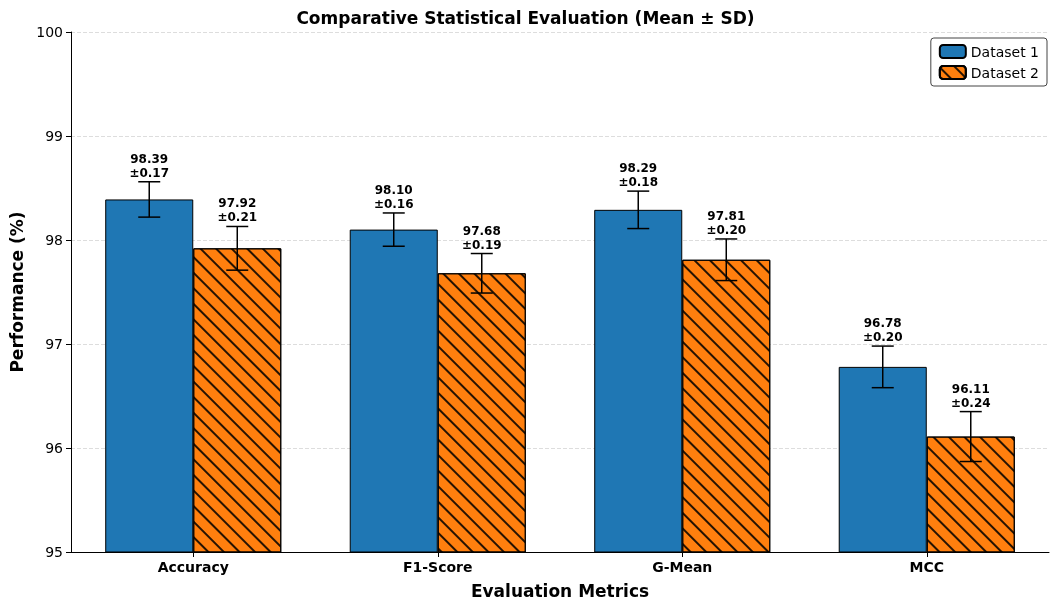 The width and height of the screenshot is (1051, 604). I want to click on y-tick-label: 97, so click(54, 344).